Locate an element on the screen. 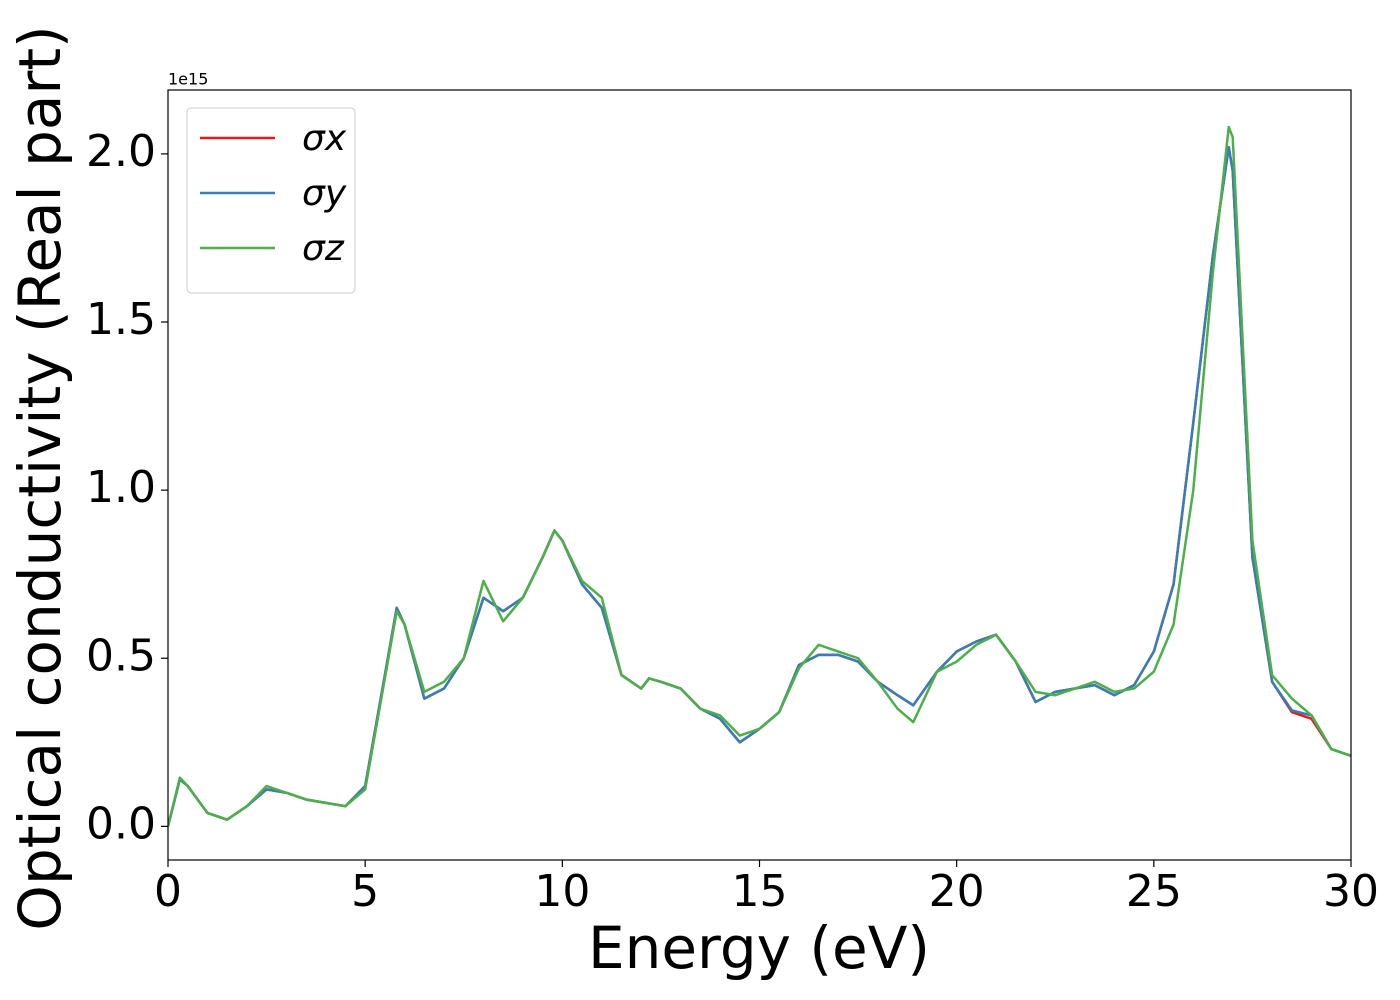  x-tick-label: 0 is located at coordinates (168, 891).